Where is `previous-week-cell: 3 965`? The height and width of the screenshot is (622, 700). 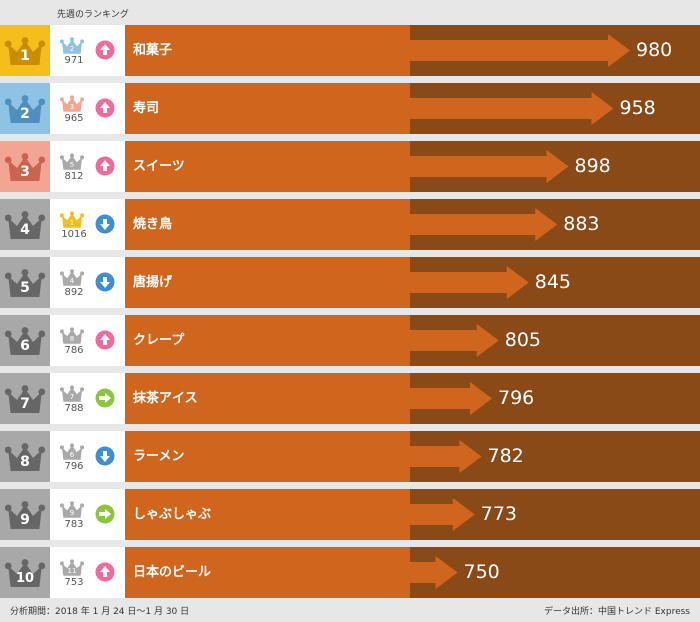 previous-week-cell: 3 965 is located at coordinates (87, 108).